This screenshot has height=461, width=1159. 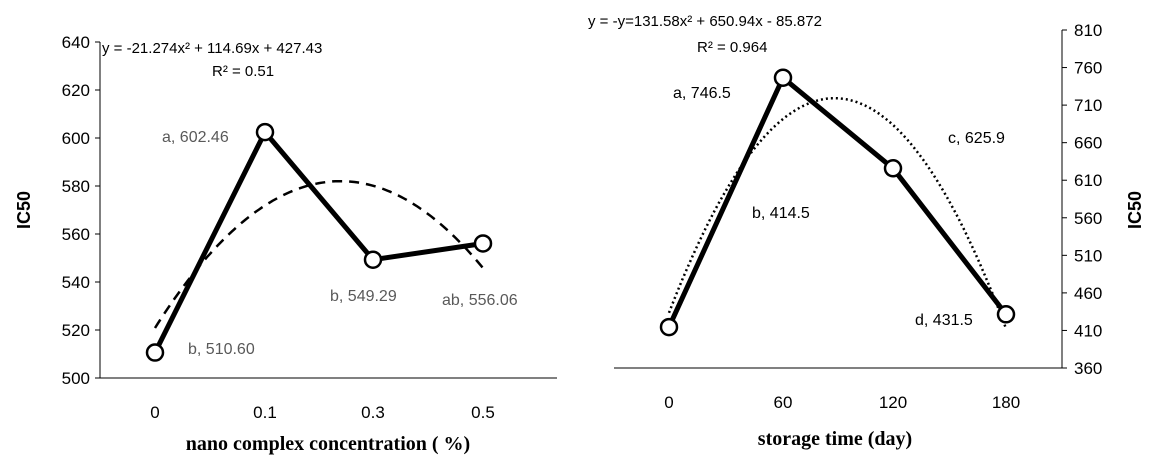 What do you see at coordinates (1088, 68) in the screenshot?
I see `right-y-tick-label: 760` at bounding box center [1088, 68].